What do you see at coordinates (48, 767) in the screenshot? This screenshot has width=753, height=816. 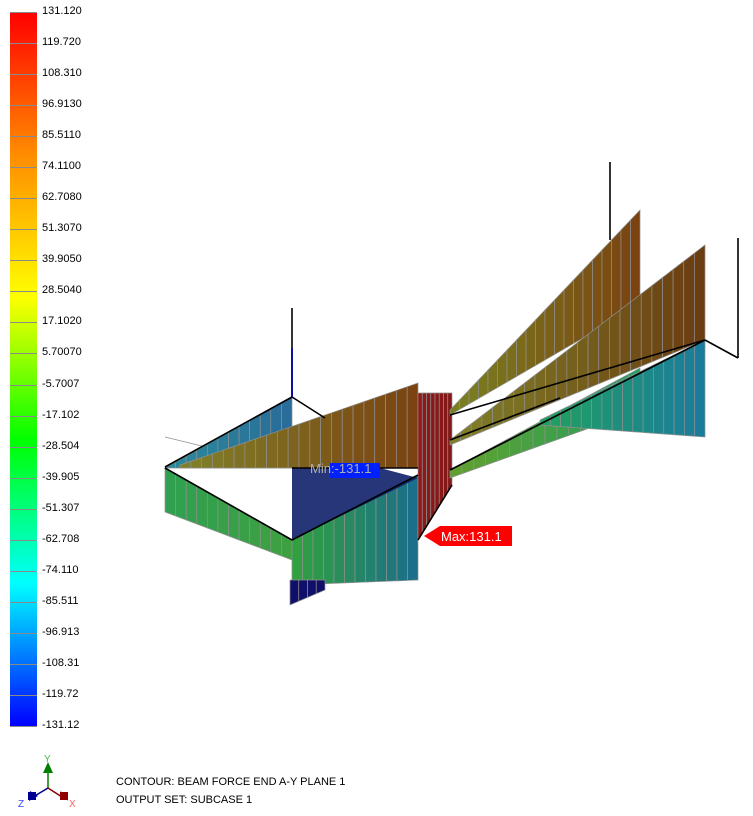 I see `y-axis-arrow-icon` at bounding box center [48, 767].